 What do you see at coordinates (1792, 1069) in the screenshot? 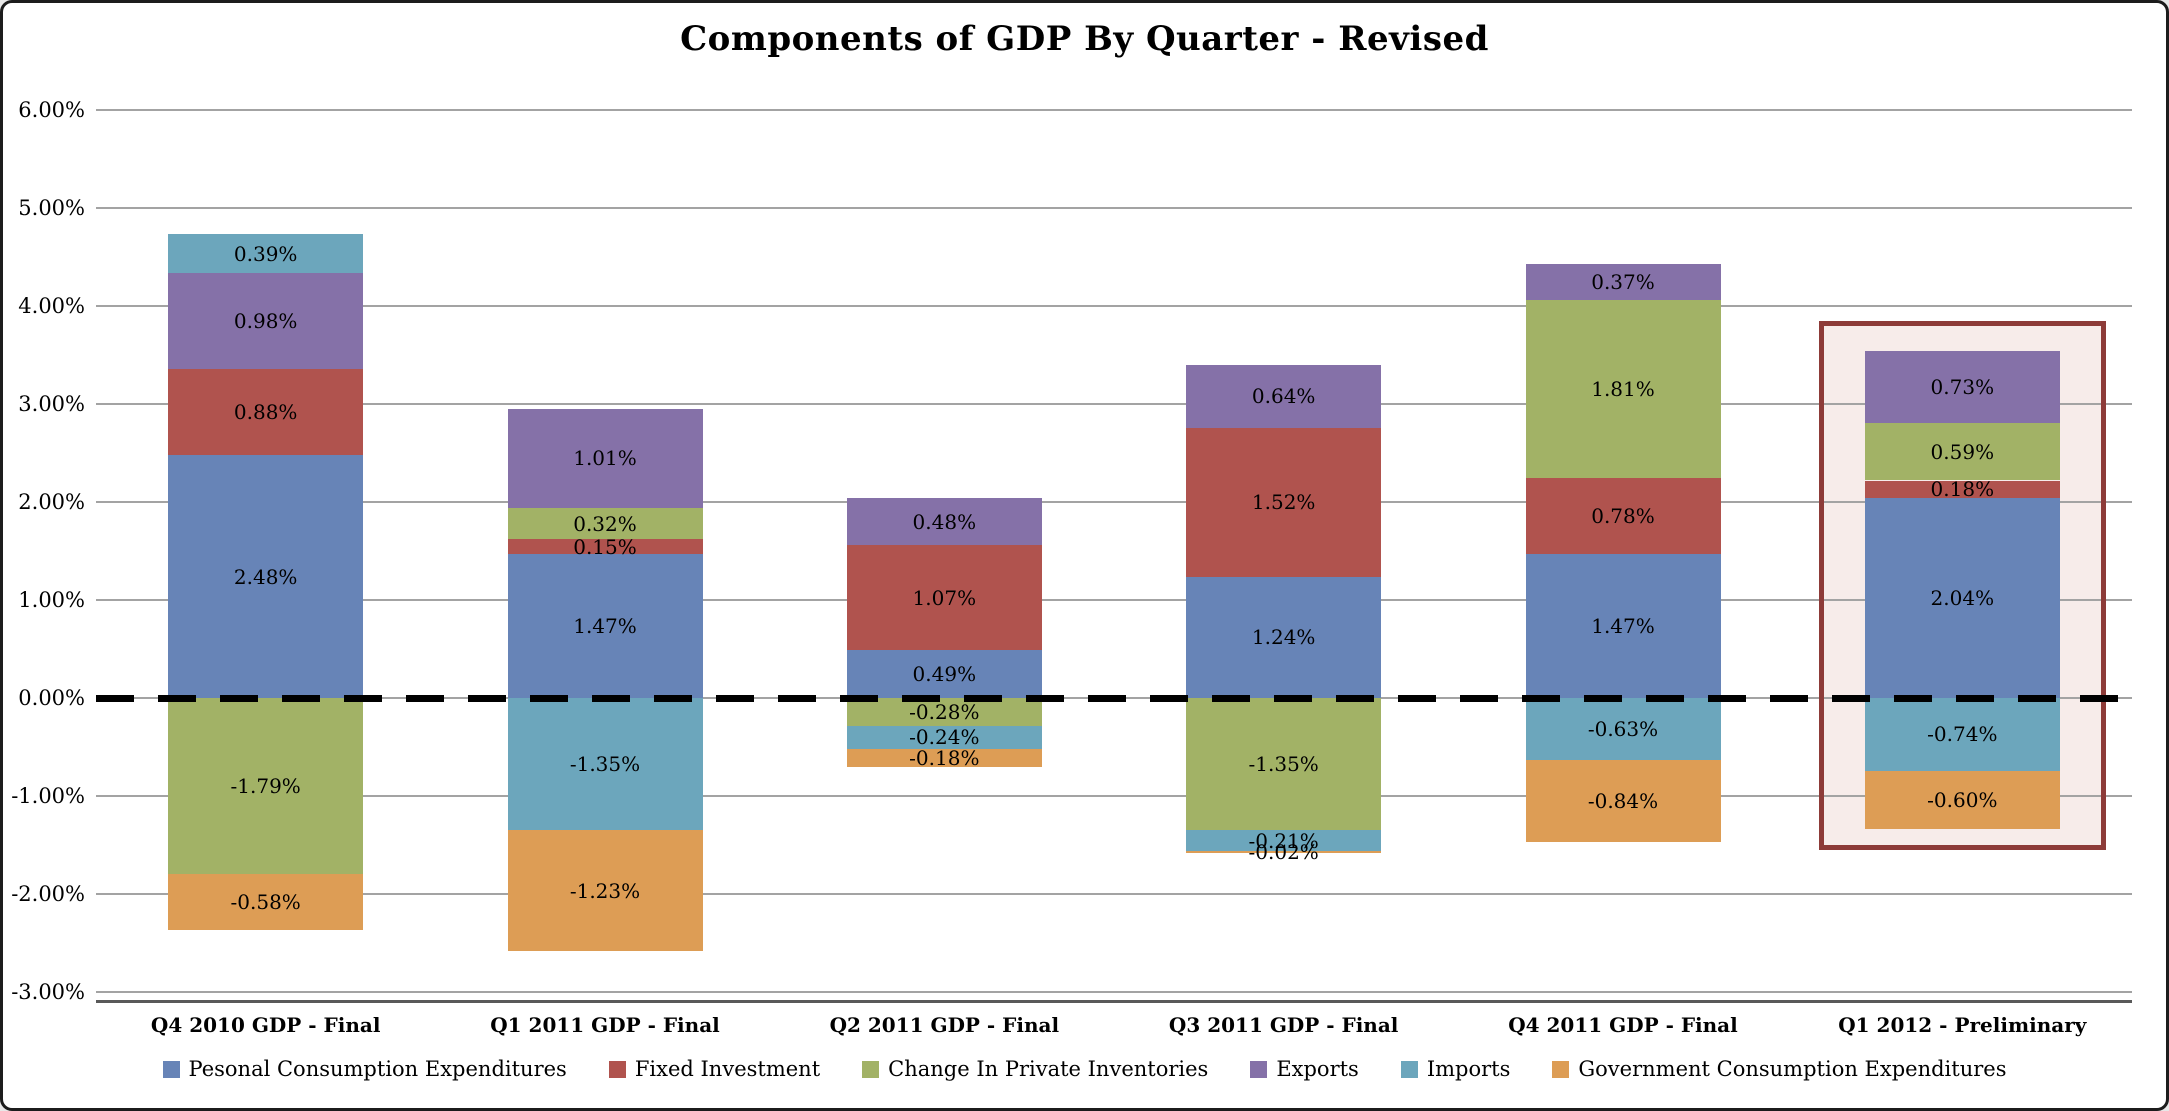
I see `legend-label: Government Consumption Expenditures` at bounding box center [1792, 1069].